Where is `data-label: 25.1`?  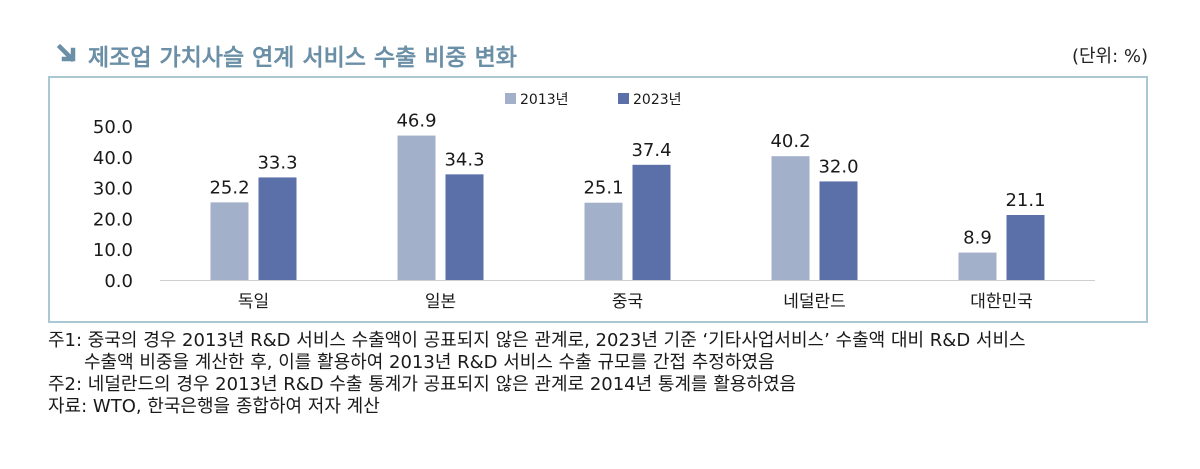 data-label: 25.1 is located at coordinates (603, 188).